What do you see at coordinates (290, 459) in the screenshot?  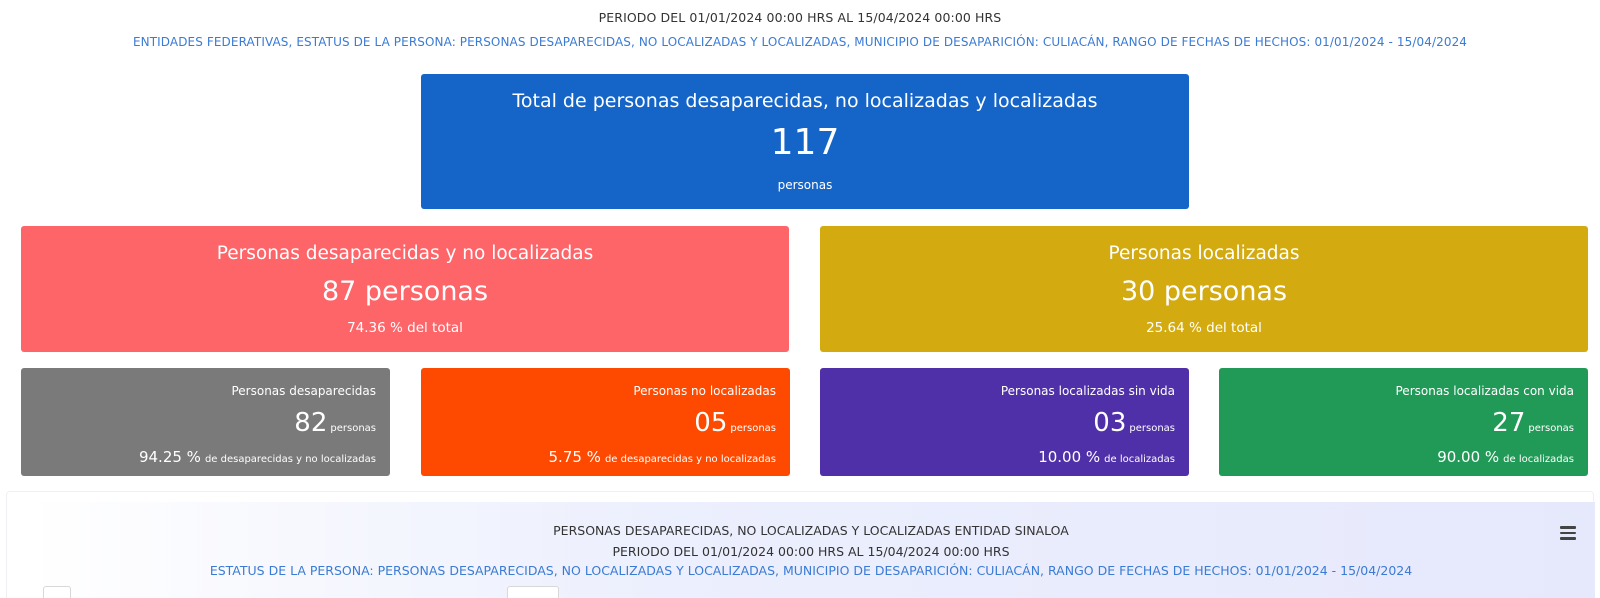 I see `disappeared-percent-label: de desaparecidas y no localizadas` at bounding box center [290, 459].